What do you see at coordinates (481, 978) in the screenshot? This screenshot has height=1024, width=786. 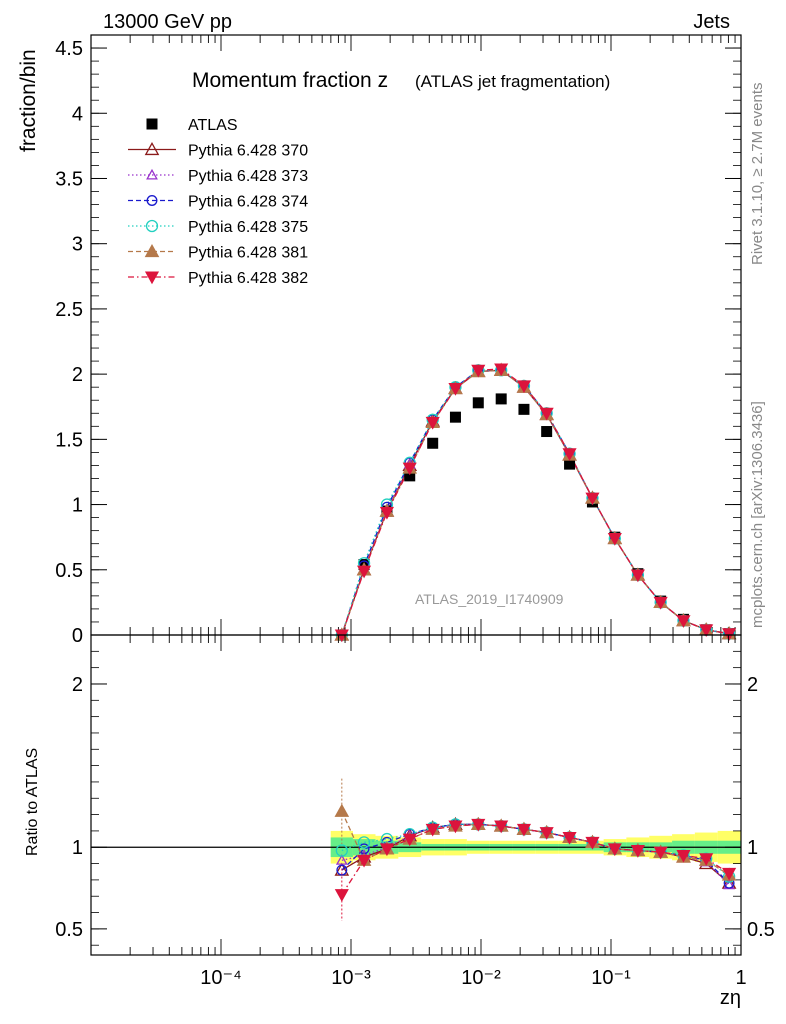 I see `x-tick-label: 10⁻²` at bounding box center [481, 978].